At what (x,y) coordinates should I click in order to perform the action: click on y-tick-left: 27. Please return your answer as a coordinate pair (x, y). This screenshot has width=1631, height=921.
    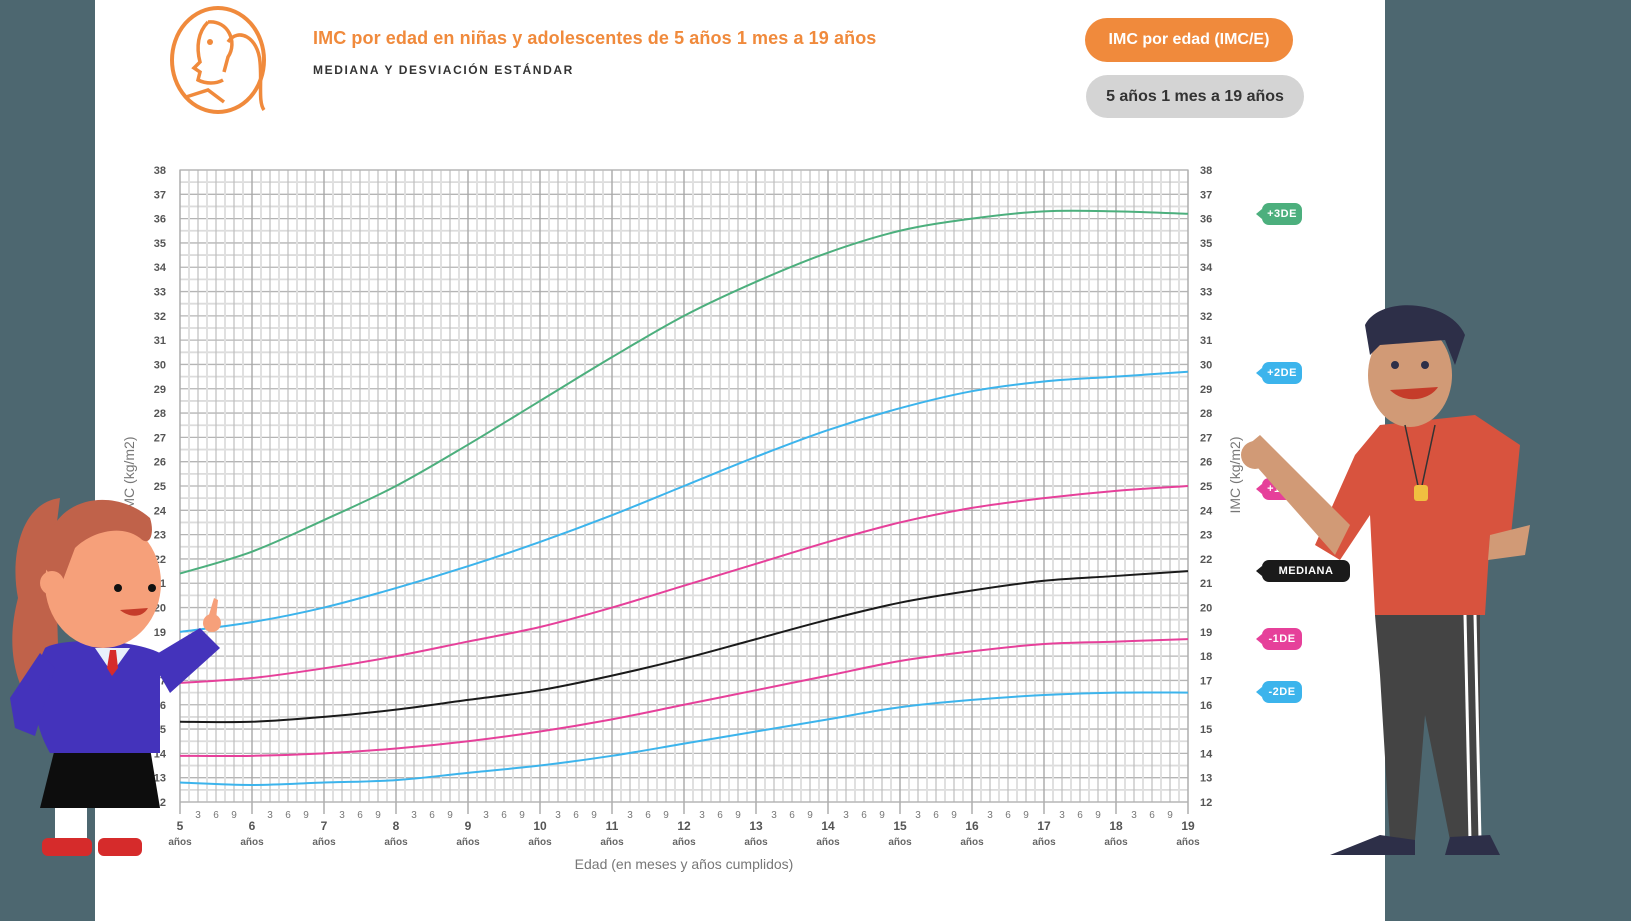
    Looking at the image, I should click on (160, 438).